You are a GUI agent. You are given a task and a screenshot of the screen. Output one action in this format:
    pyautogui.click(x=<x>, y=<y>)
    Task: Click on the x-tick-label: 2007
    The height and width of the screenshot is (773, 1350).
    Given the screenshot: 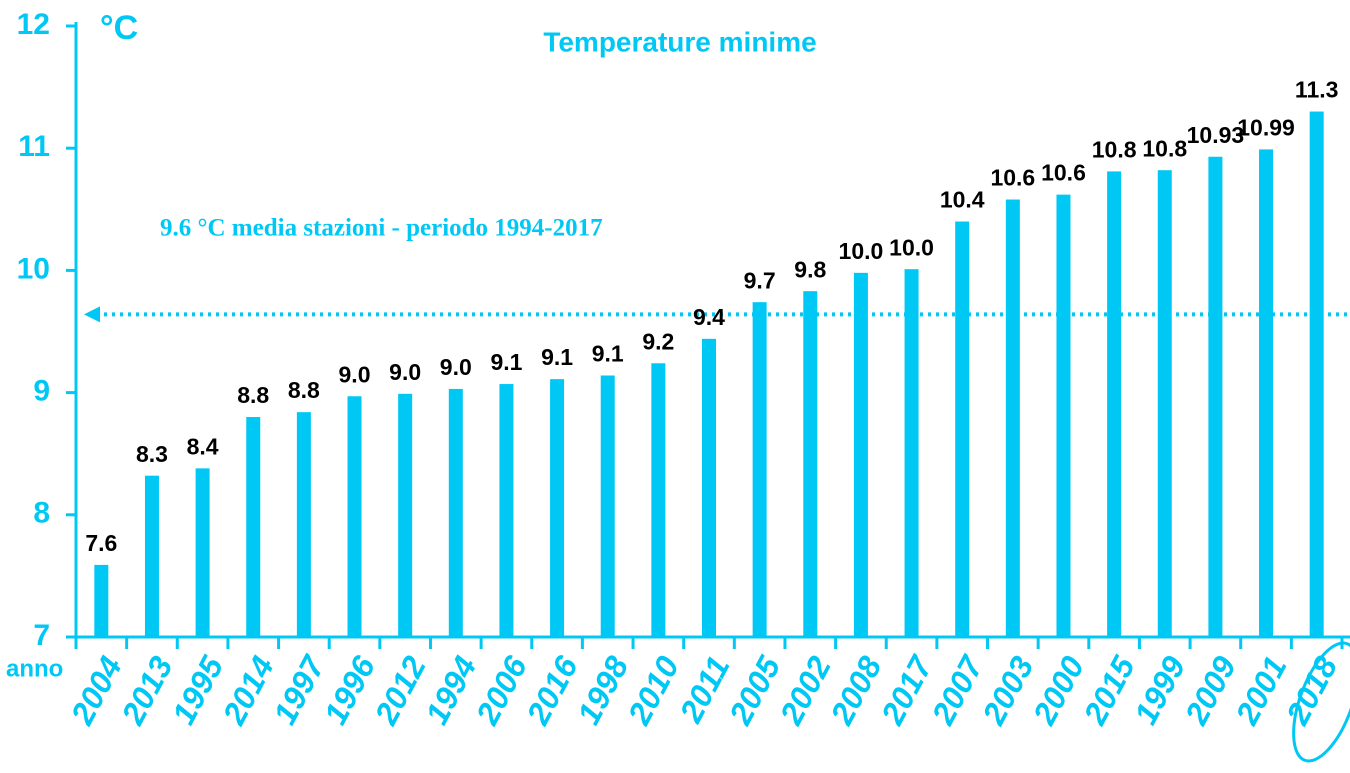 What is the action you would take?
    pyautogui.click(x=957, y=689)
    